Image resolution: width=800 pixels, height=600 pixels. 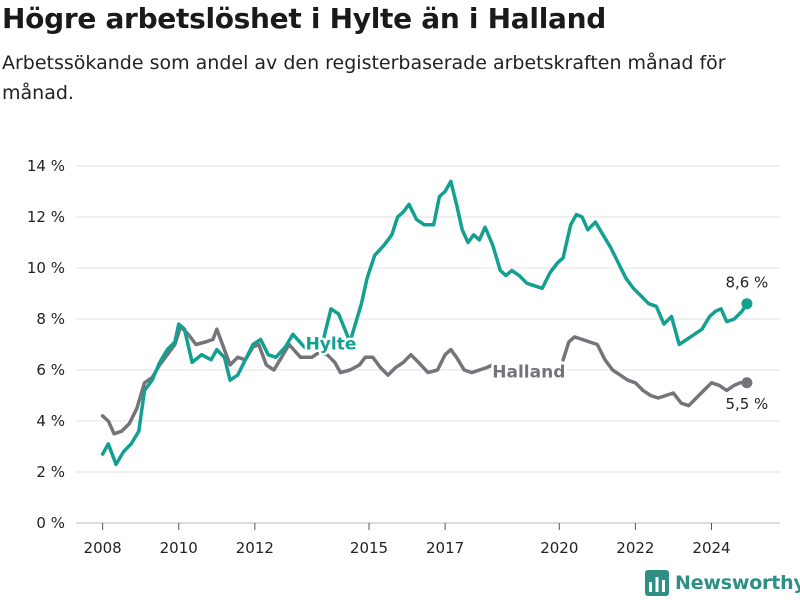 What do you see at coordinates (50, 523) in the screenshot?
I see `y-tick-label: 0 %` at bounding box center [50, 523].